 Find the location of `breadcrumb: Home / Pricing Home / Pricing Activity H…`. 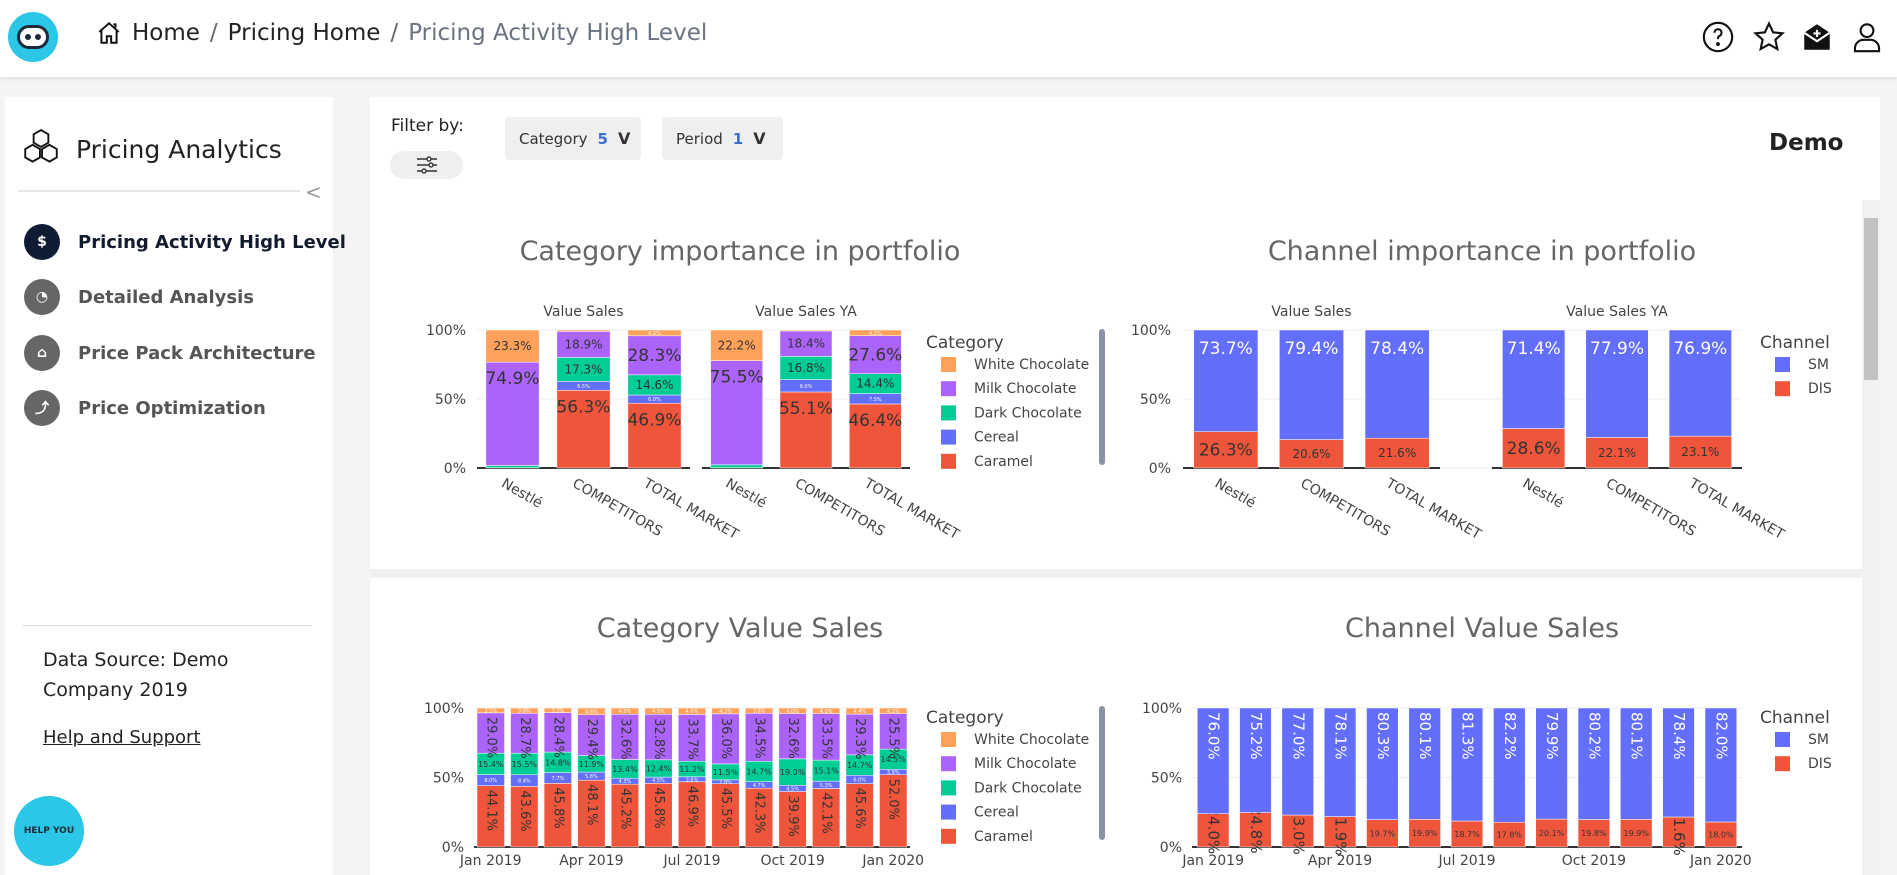

breadcrumb: Home / Pricing Home / Pricing Activity H… is located at coordinates (401, 33).